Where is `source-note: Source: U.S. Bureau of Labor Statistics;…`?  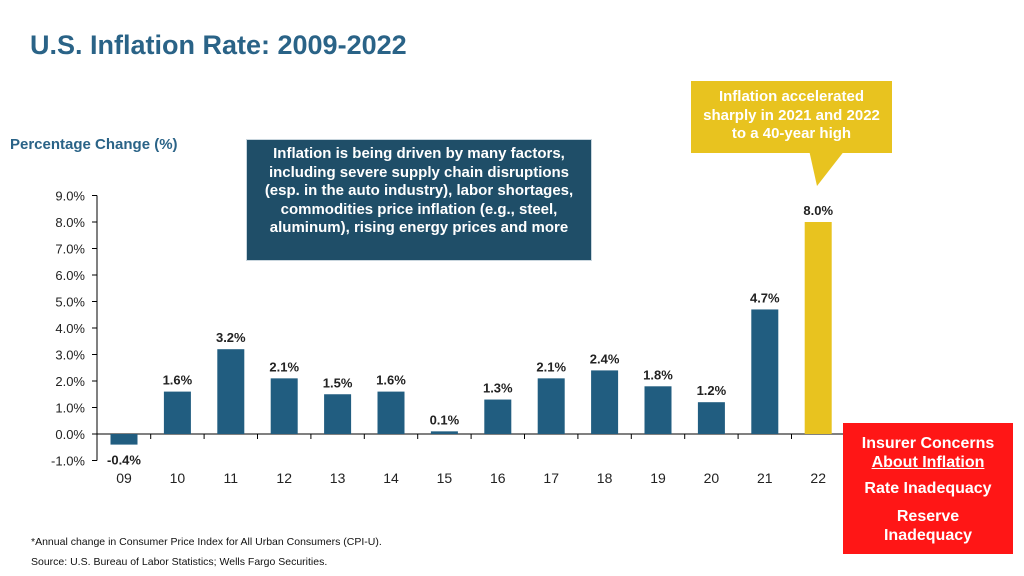 source-note: Source: U.S. Bureau of Labor Statistics;… is located at coordinates (179, 562).